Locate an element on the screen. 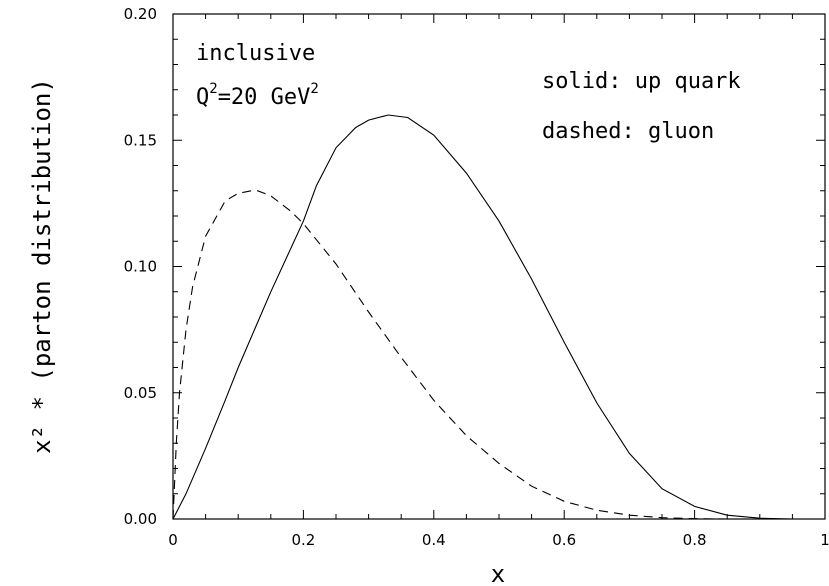  process-label: inclusive is located at coordinates (255, 53).